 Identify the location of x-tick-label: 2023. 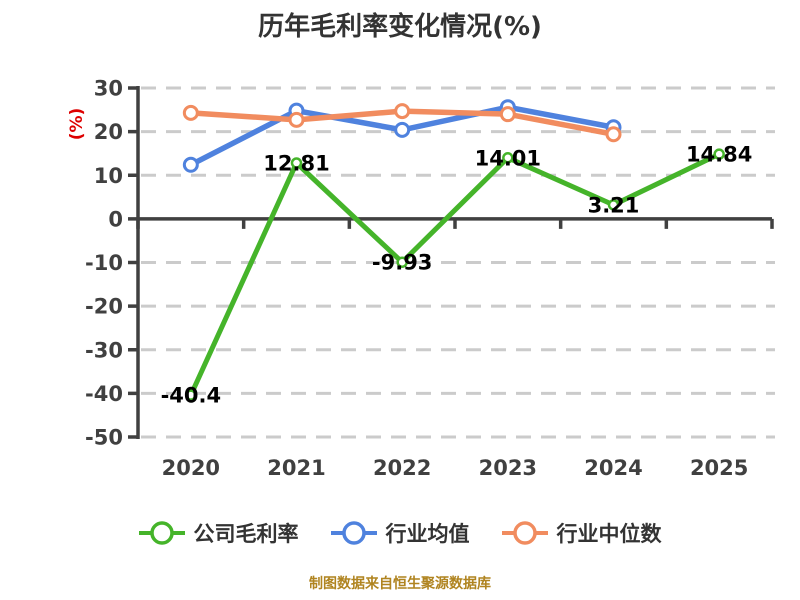
(508, 468).